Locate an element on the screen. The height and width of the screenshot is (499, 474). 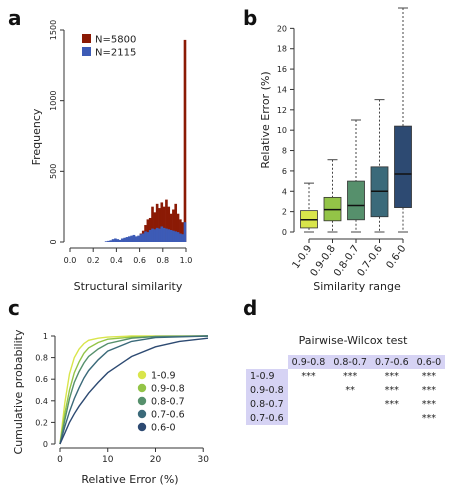
y-tick-label: 6 is located at coordinates (284, 171).